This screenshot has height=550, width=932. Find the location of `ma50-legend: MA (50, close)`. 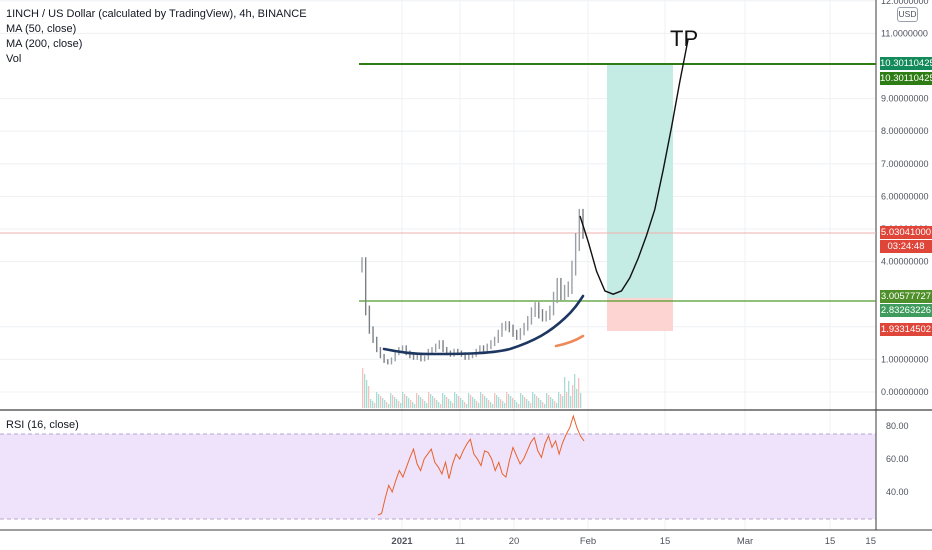

ma50-legend: MA (50, close) is located at coordinates (41, 29).